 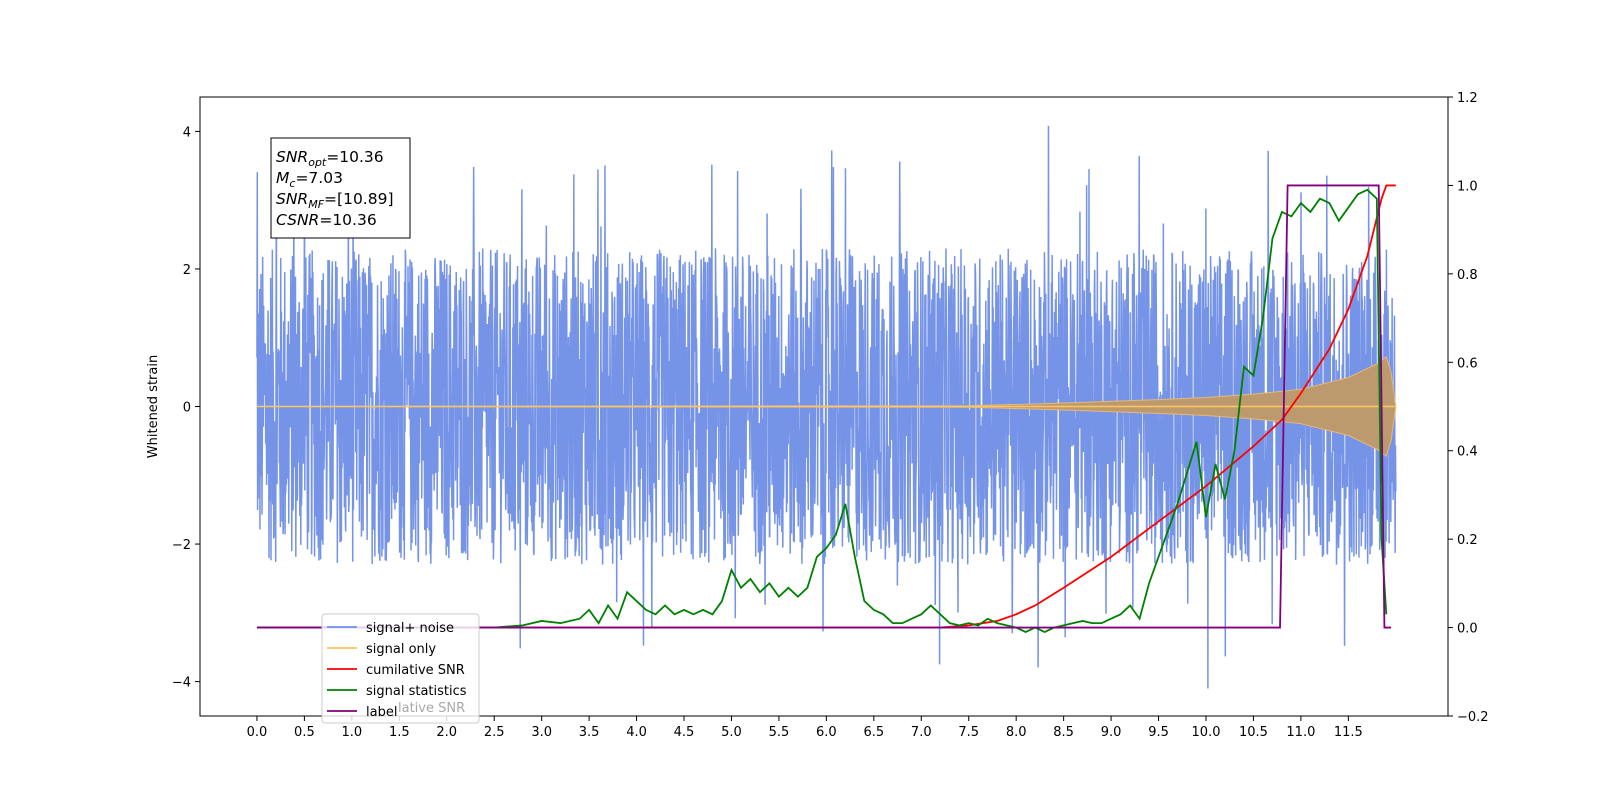 I want to click on y-right-tick-label: 0.0, so click(x=1467, y=629).